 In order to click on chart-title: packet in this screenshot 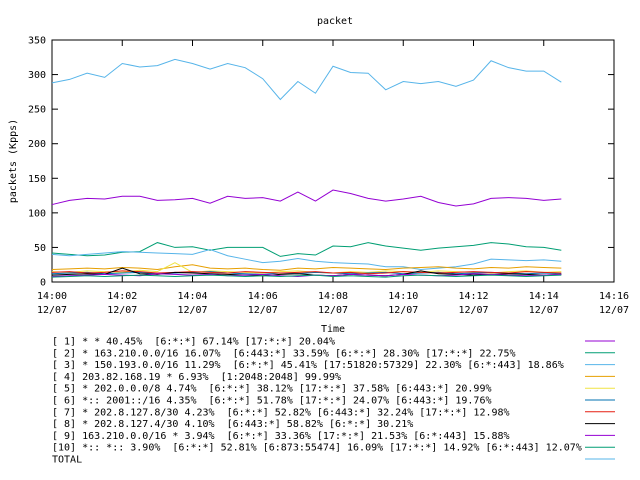, I will do `click(335, 21)`.